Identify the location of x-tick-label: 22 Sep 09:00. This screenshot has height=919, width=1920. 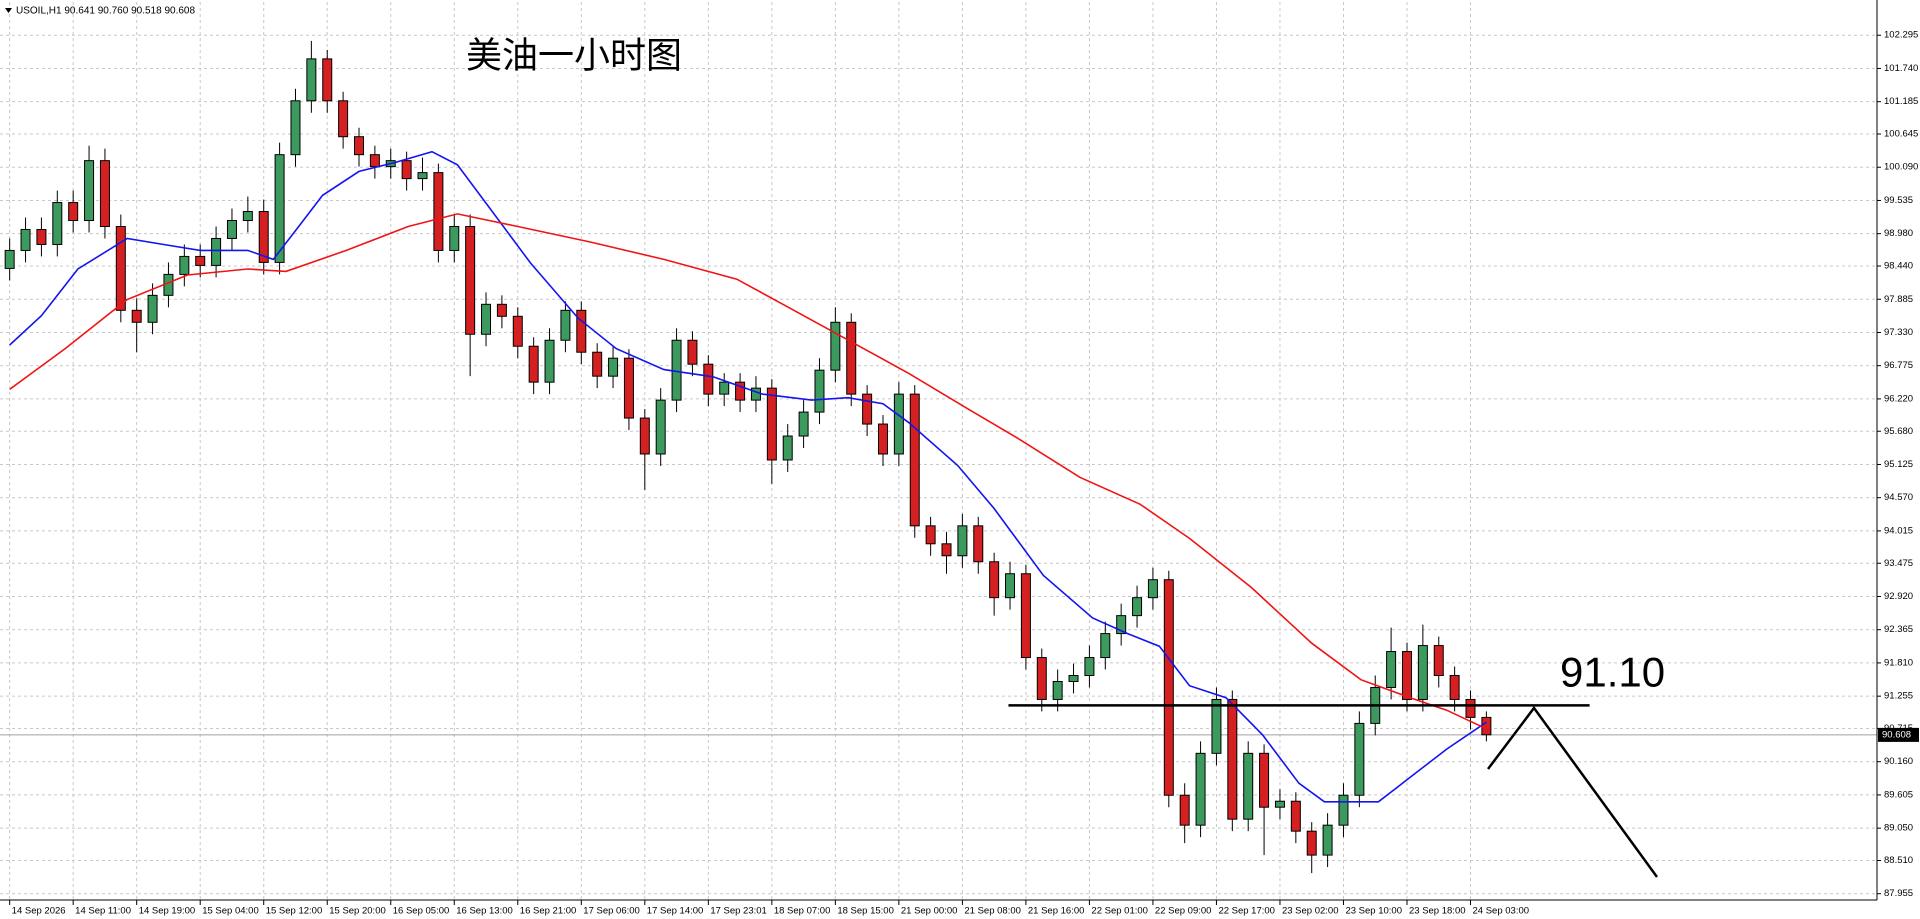
(1183, 911).